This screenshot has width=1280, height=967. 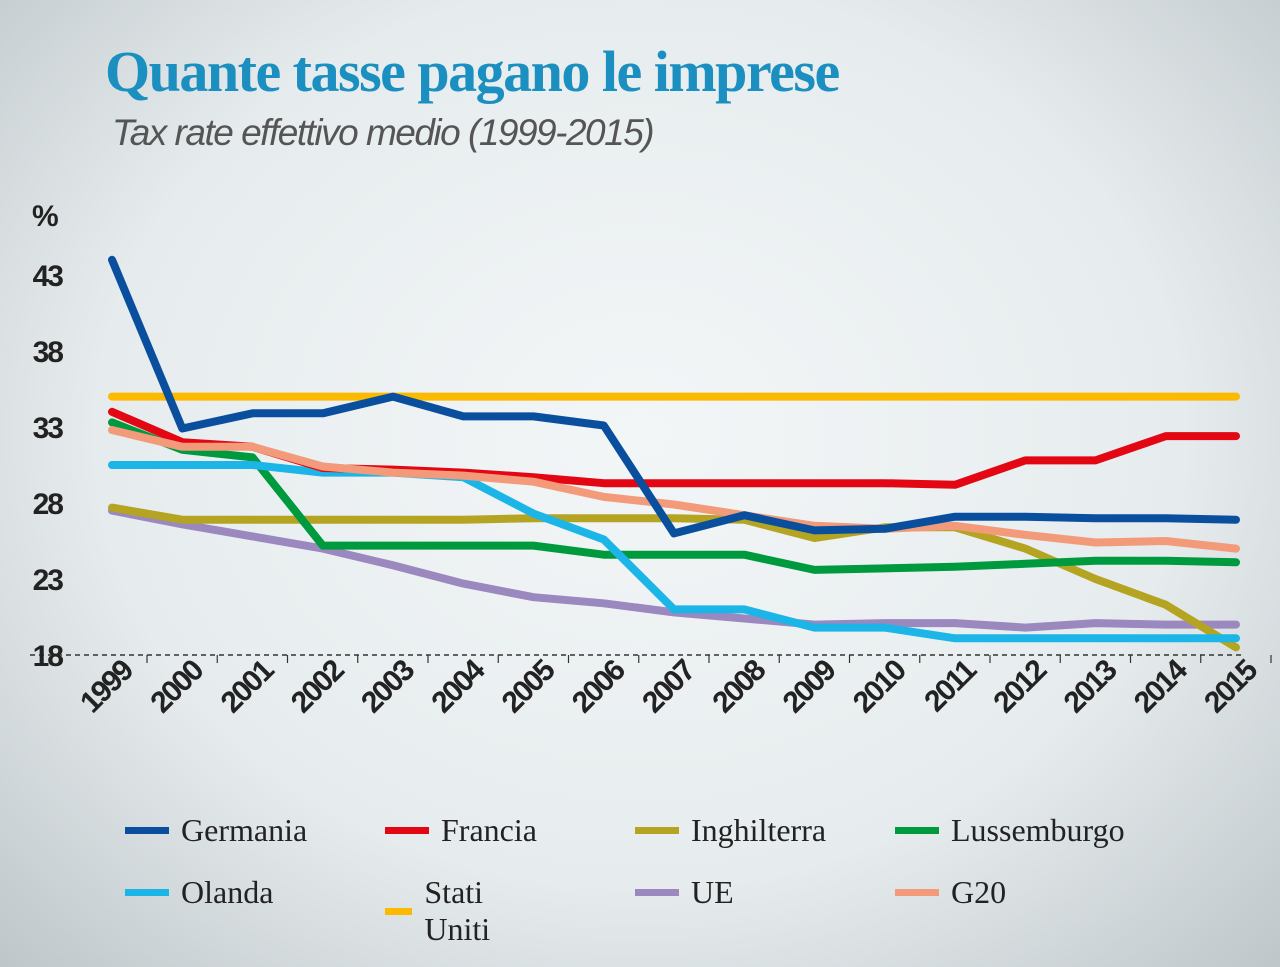 I want to click on x-tick-label: 2002, so click(x=318, y=687).